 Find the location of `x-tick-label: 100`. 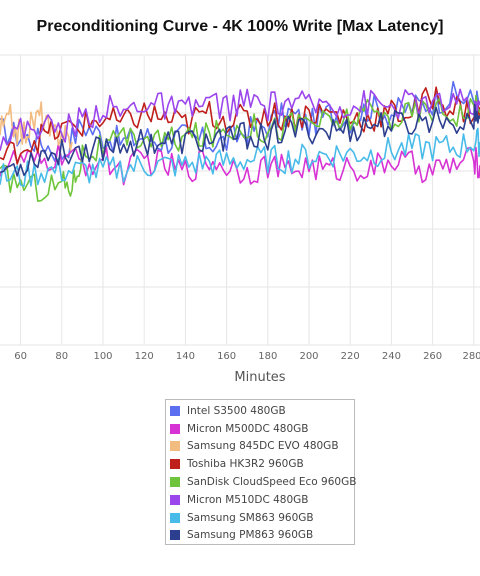

x-tick-label: 100 is located at coordinates (102, 356).